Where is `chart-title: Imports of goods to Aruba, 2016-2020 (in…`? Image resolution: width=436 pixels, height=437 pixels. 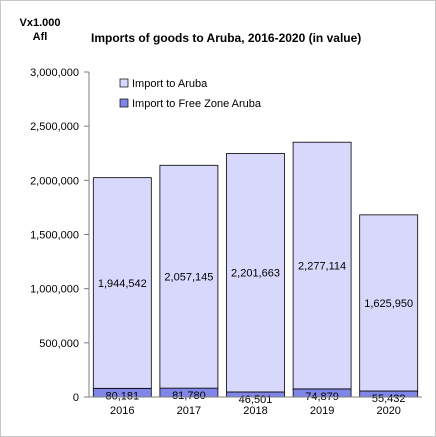
chart-title: Imports of goods to Aruba, 2016-2020 (in… is located at coordinates (226, 38).